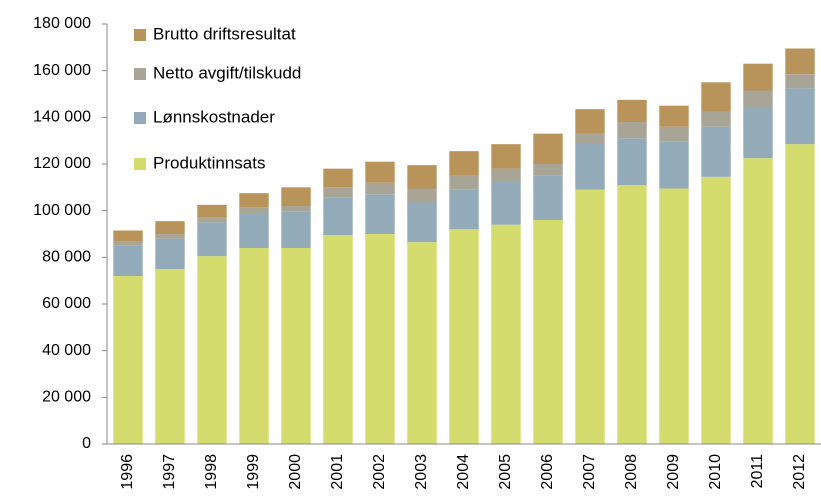 This screenshot has width=821, height=503. I want to click on x-tick-label: 2007, so click(589, 472).